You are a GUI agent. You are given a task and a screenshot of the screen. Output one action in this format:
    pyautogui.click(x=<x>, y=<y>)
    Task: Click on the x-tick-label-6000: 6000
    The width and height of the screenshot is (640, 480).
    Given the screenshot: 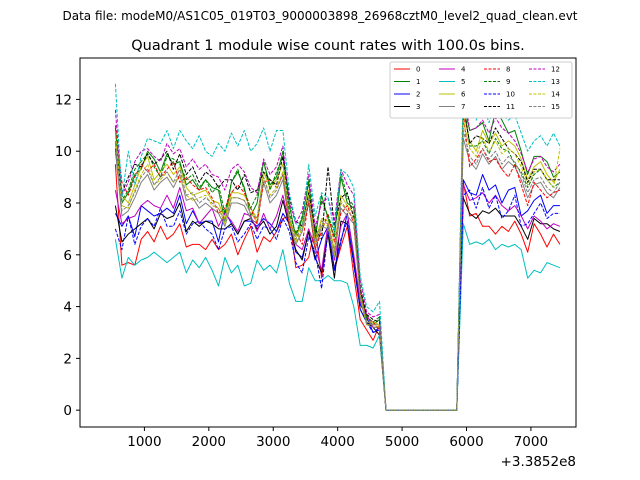 What is the action you would take?
    pyautogui.click(x=466, y=442)
    